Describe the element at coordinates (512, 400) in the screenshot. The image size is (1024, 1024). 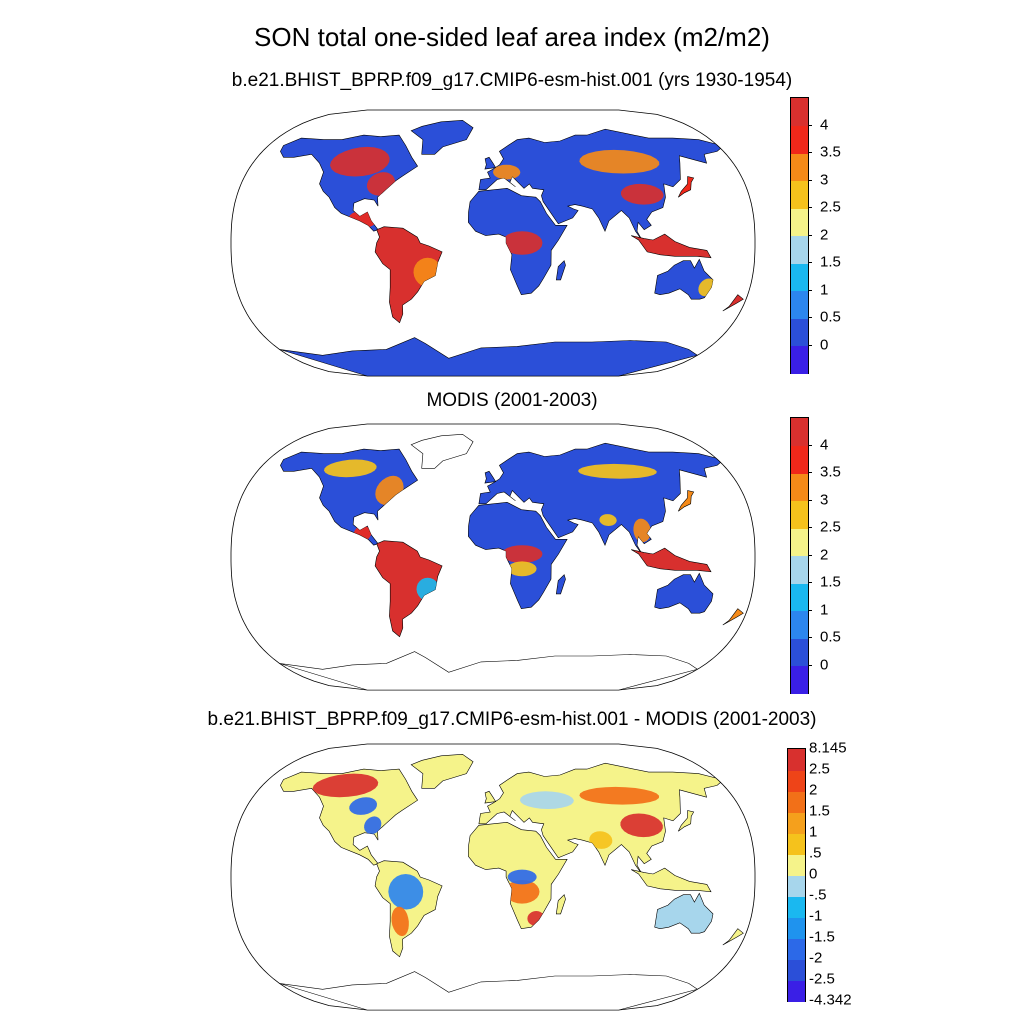
I see `panel-2-title: MODIS (2001-2003)` at that location.